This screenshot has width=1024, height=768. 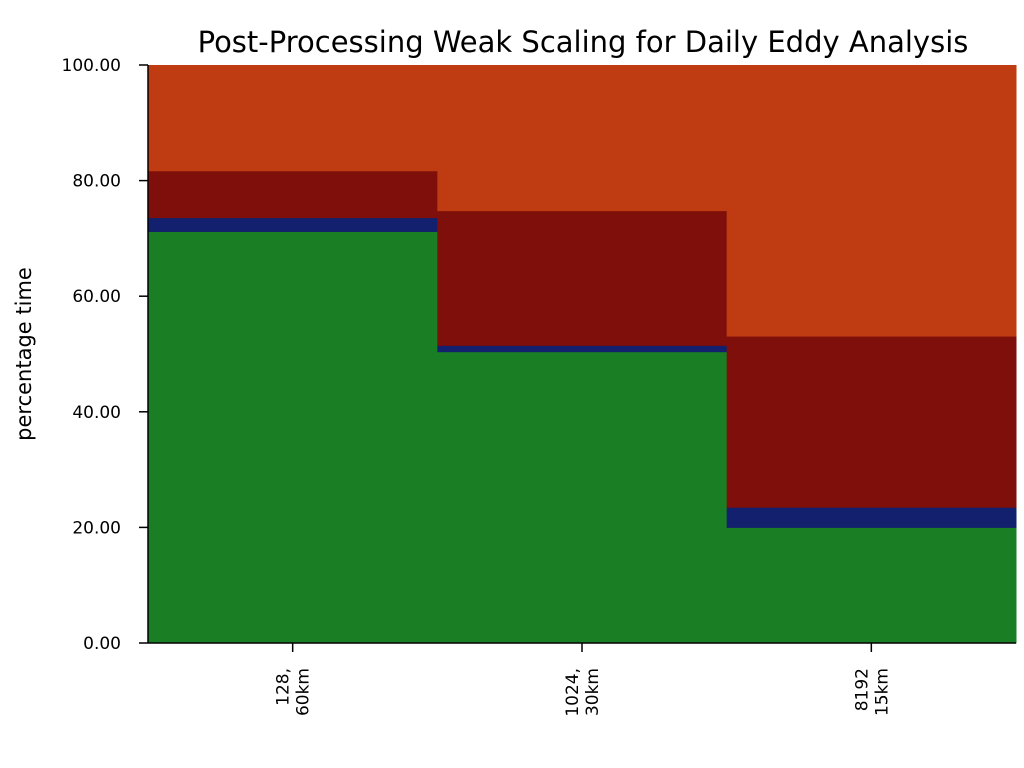 What do you see at coordinates (96, 297) in the screenshot?
I see `y-tick-label-3: 60.00` at bounding box center [96, 297].